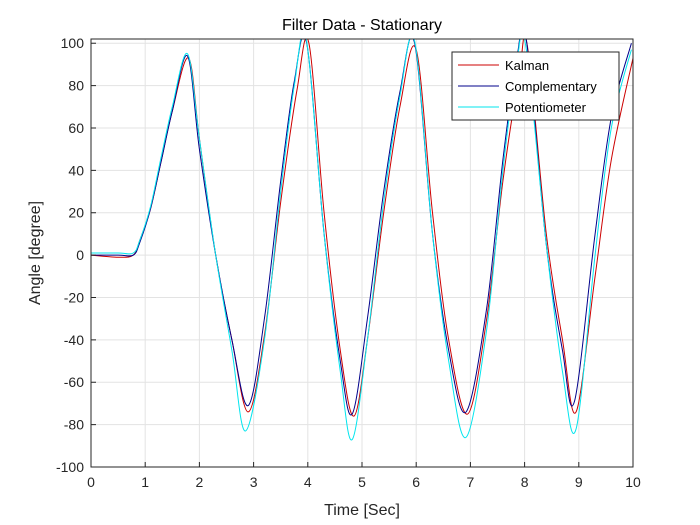  Describe the element at coordinates (76, 86) in the screenshot. I see `y-tick-label: 80` at that location.